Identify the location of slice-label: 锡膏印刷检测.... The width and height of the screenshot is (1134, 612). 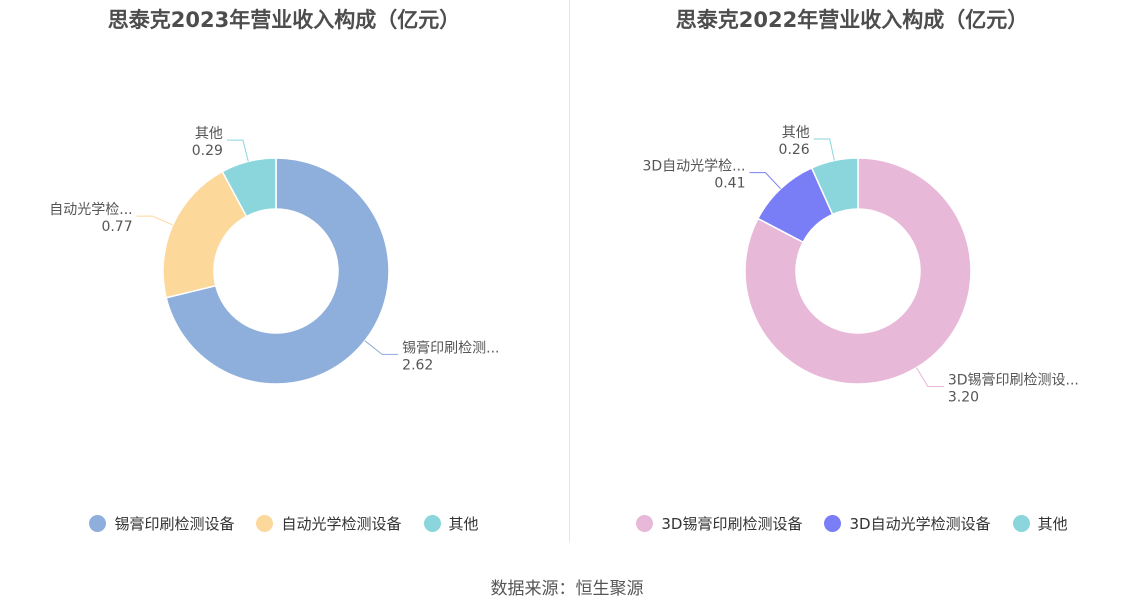
(450, 347).